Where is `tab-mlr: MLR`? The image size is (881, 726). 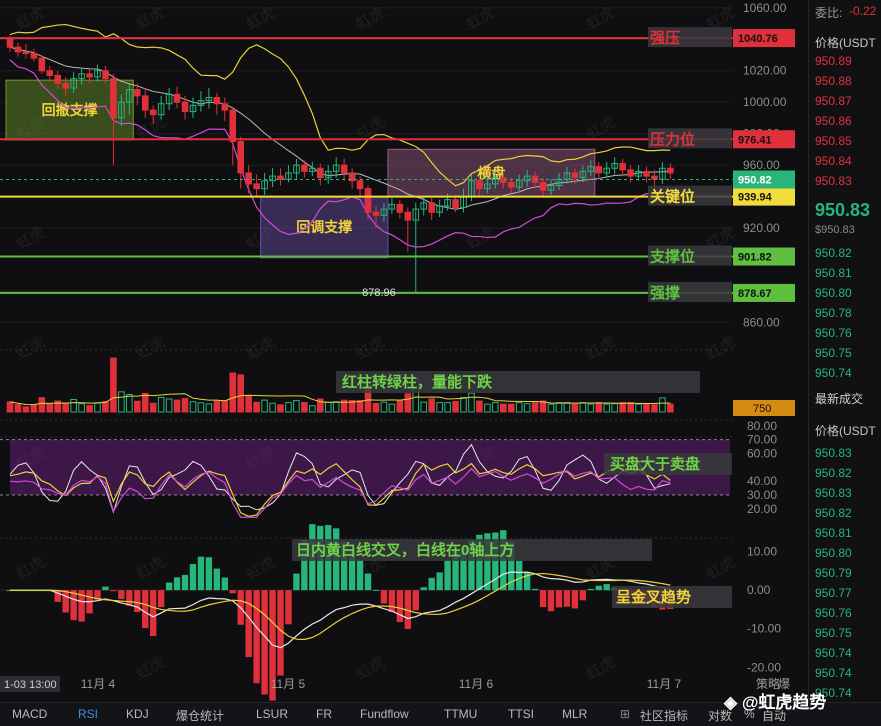
tab-mlr: MLR is located at coordinates (575, 714).